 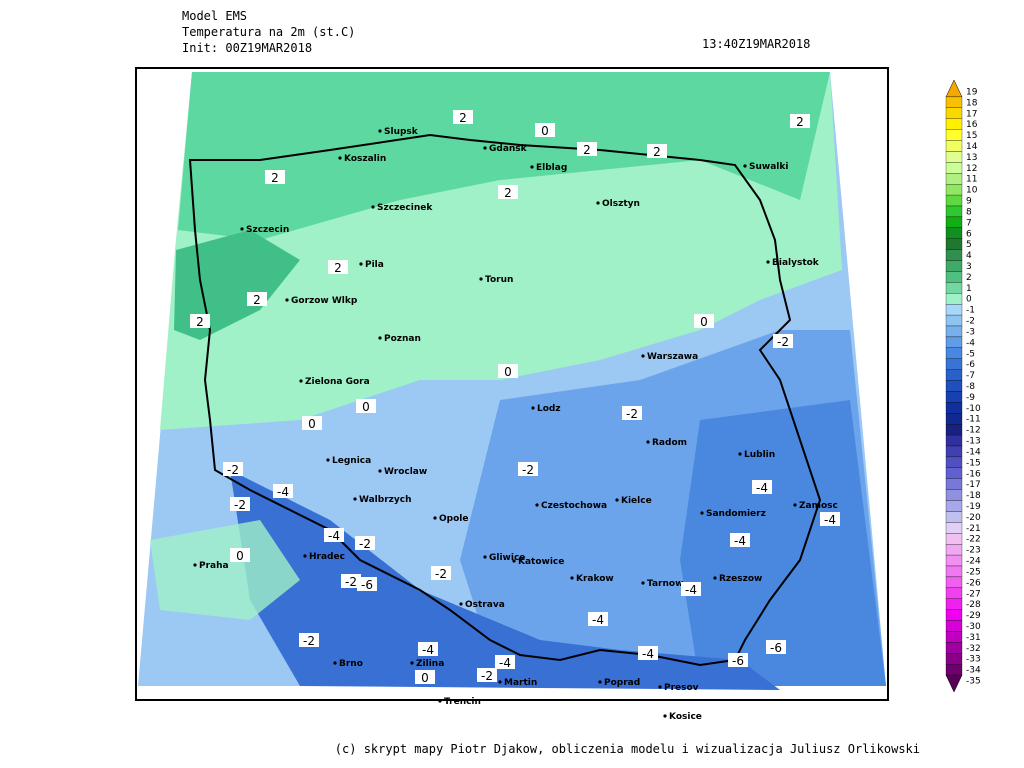 What do you see at coordinates (973, 627) in the screenshot?
I see `colorbar-label: -30` at bounding box center [973, 627].